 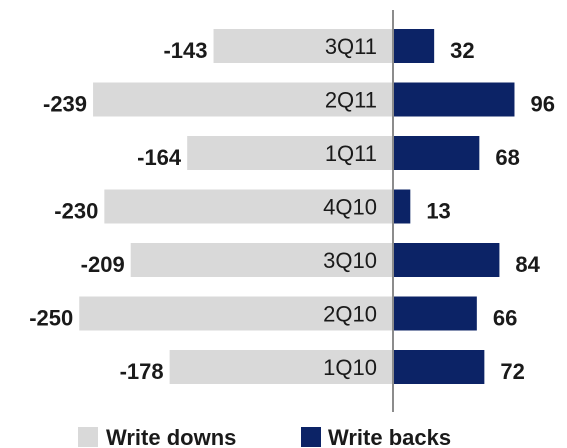 What do you see at coordinates (462, 50) in the screenshot?
I see `value-label-write-backs-3Q11: 32` at bounding box center [462, 50].